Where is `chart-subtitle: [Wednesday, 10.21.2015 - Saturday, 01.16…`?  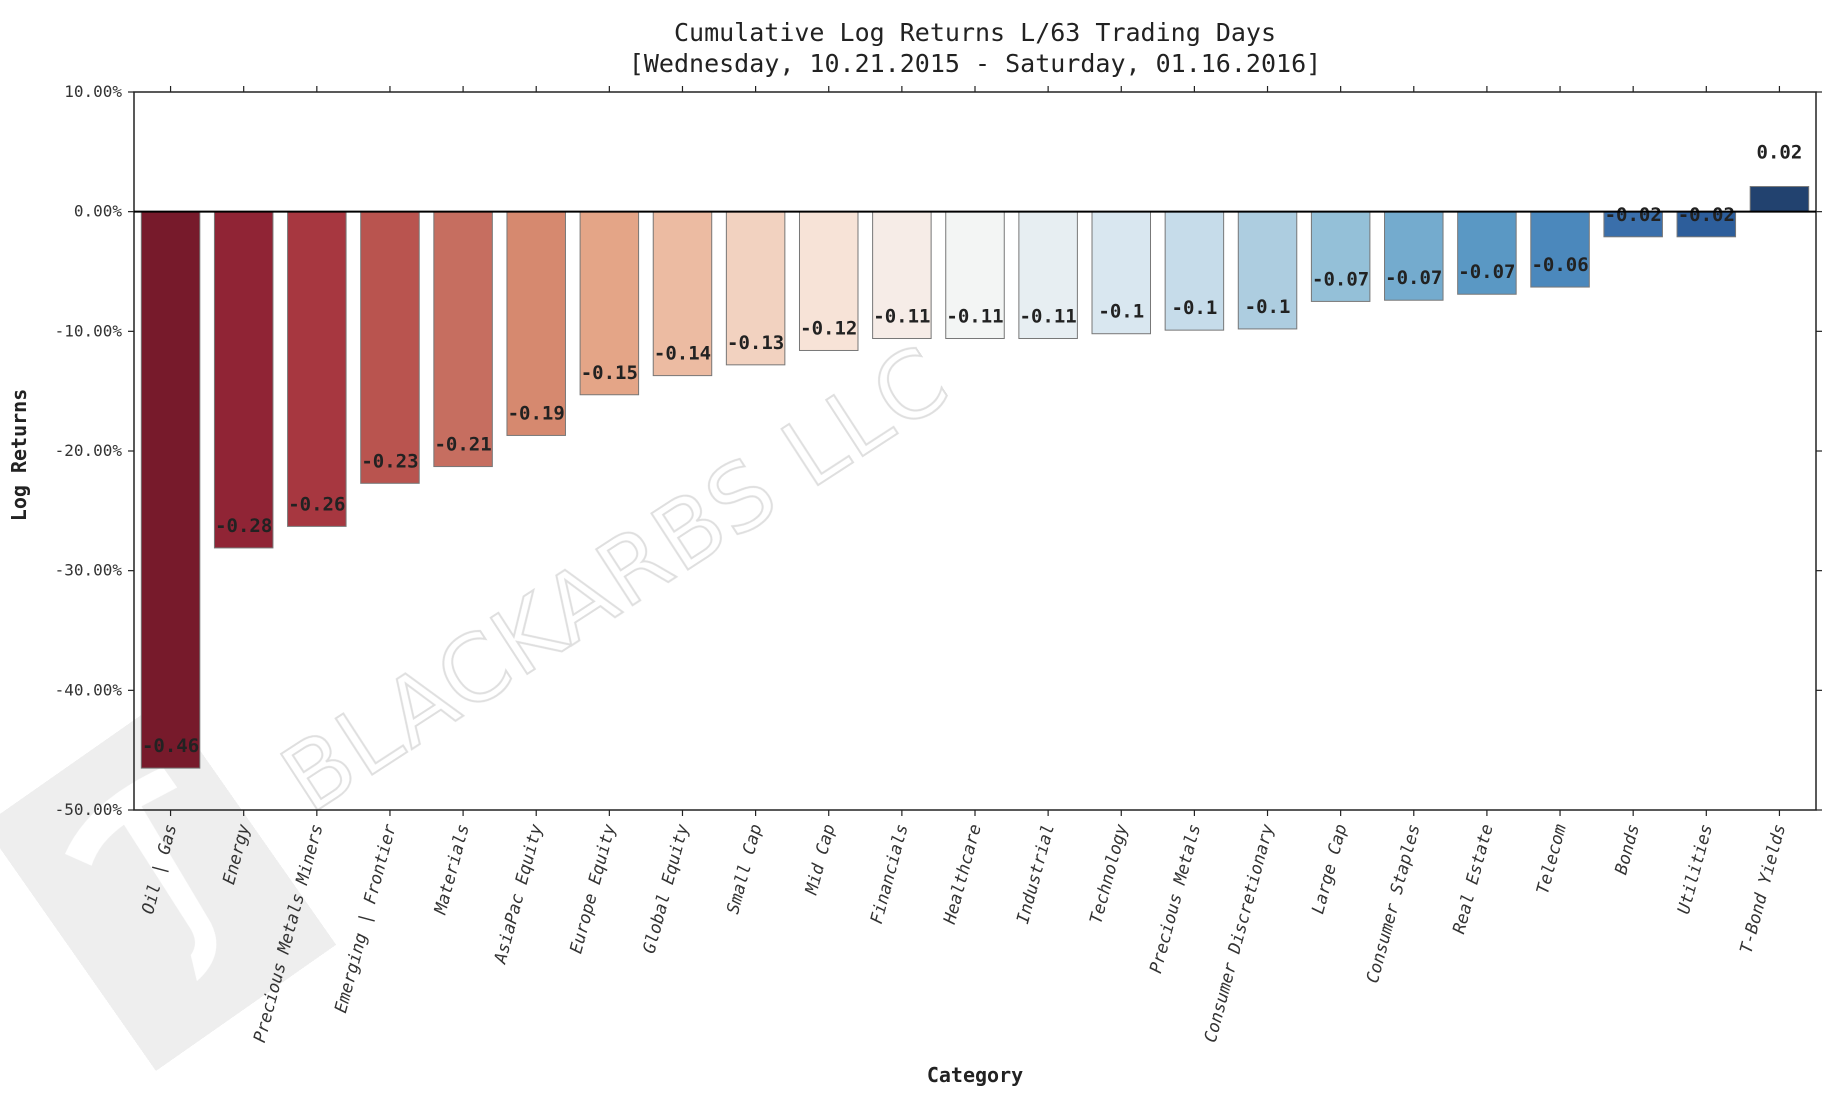 chart-subtitle: [Wednesday, 10.21.2015 - Saturday, 01.16… is located at coordinates (975, 63).